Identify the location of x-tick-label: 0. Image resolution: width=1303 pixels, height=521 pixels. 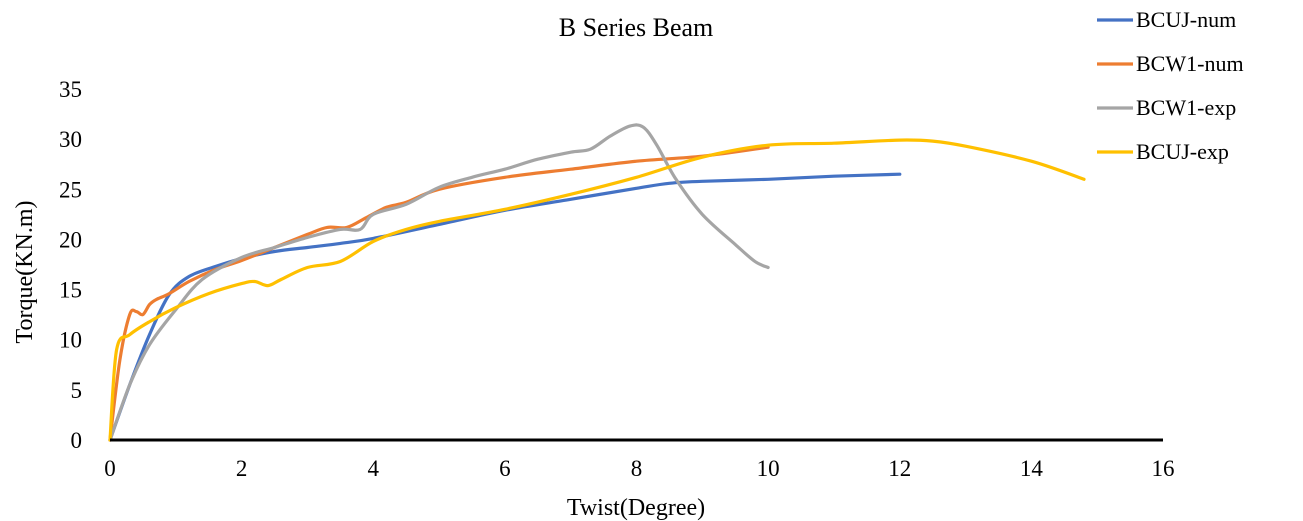
(110, 468).